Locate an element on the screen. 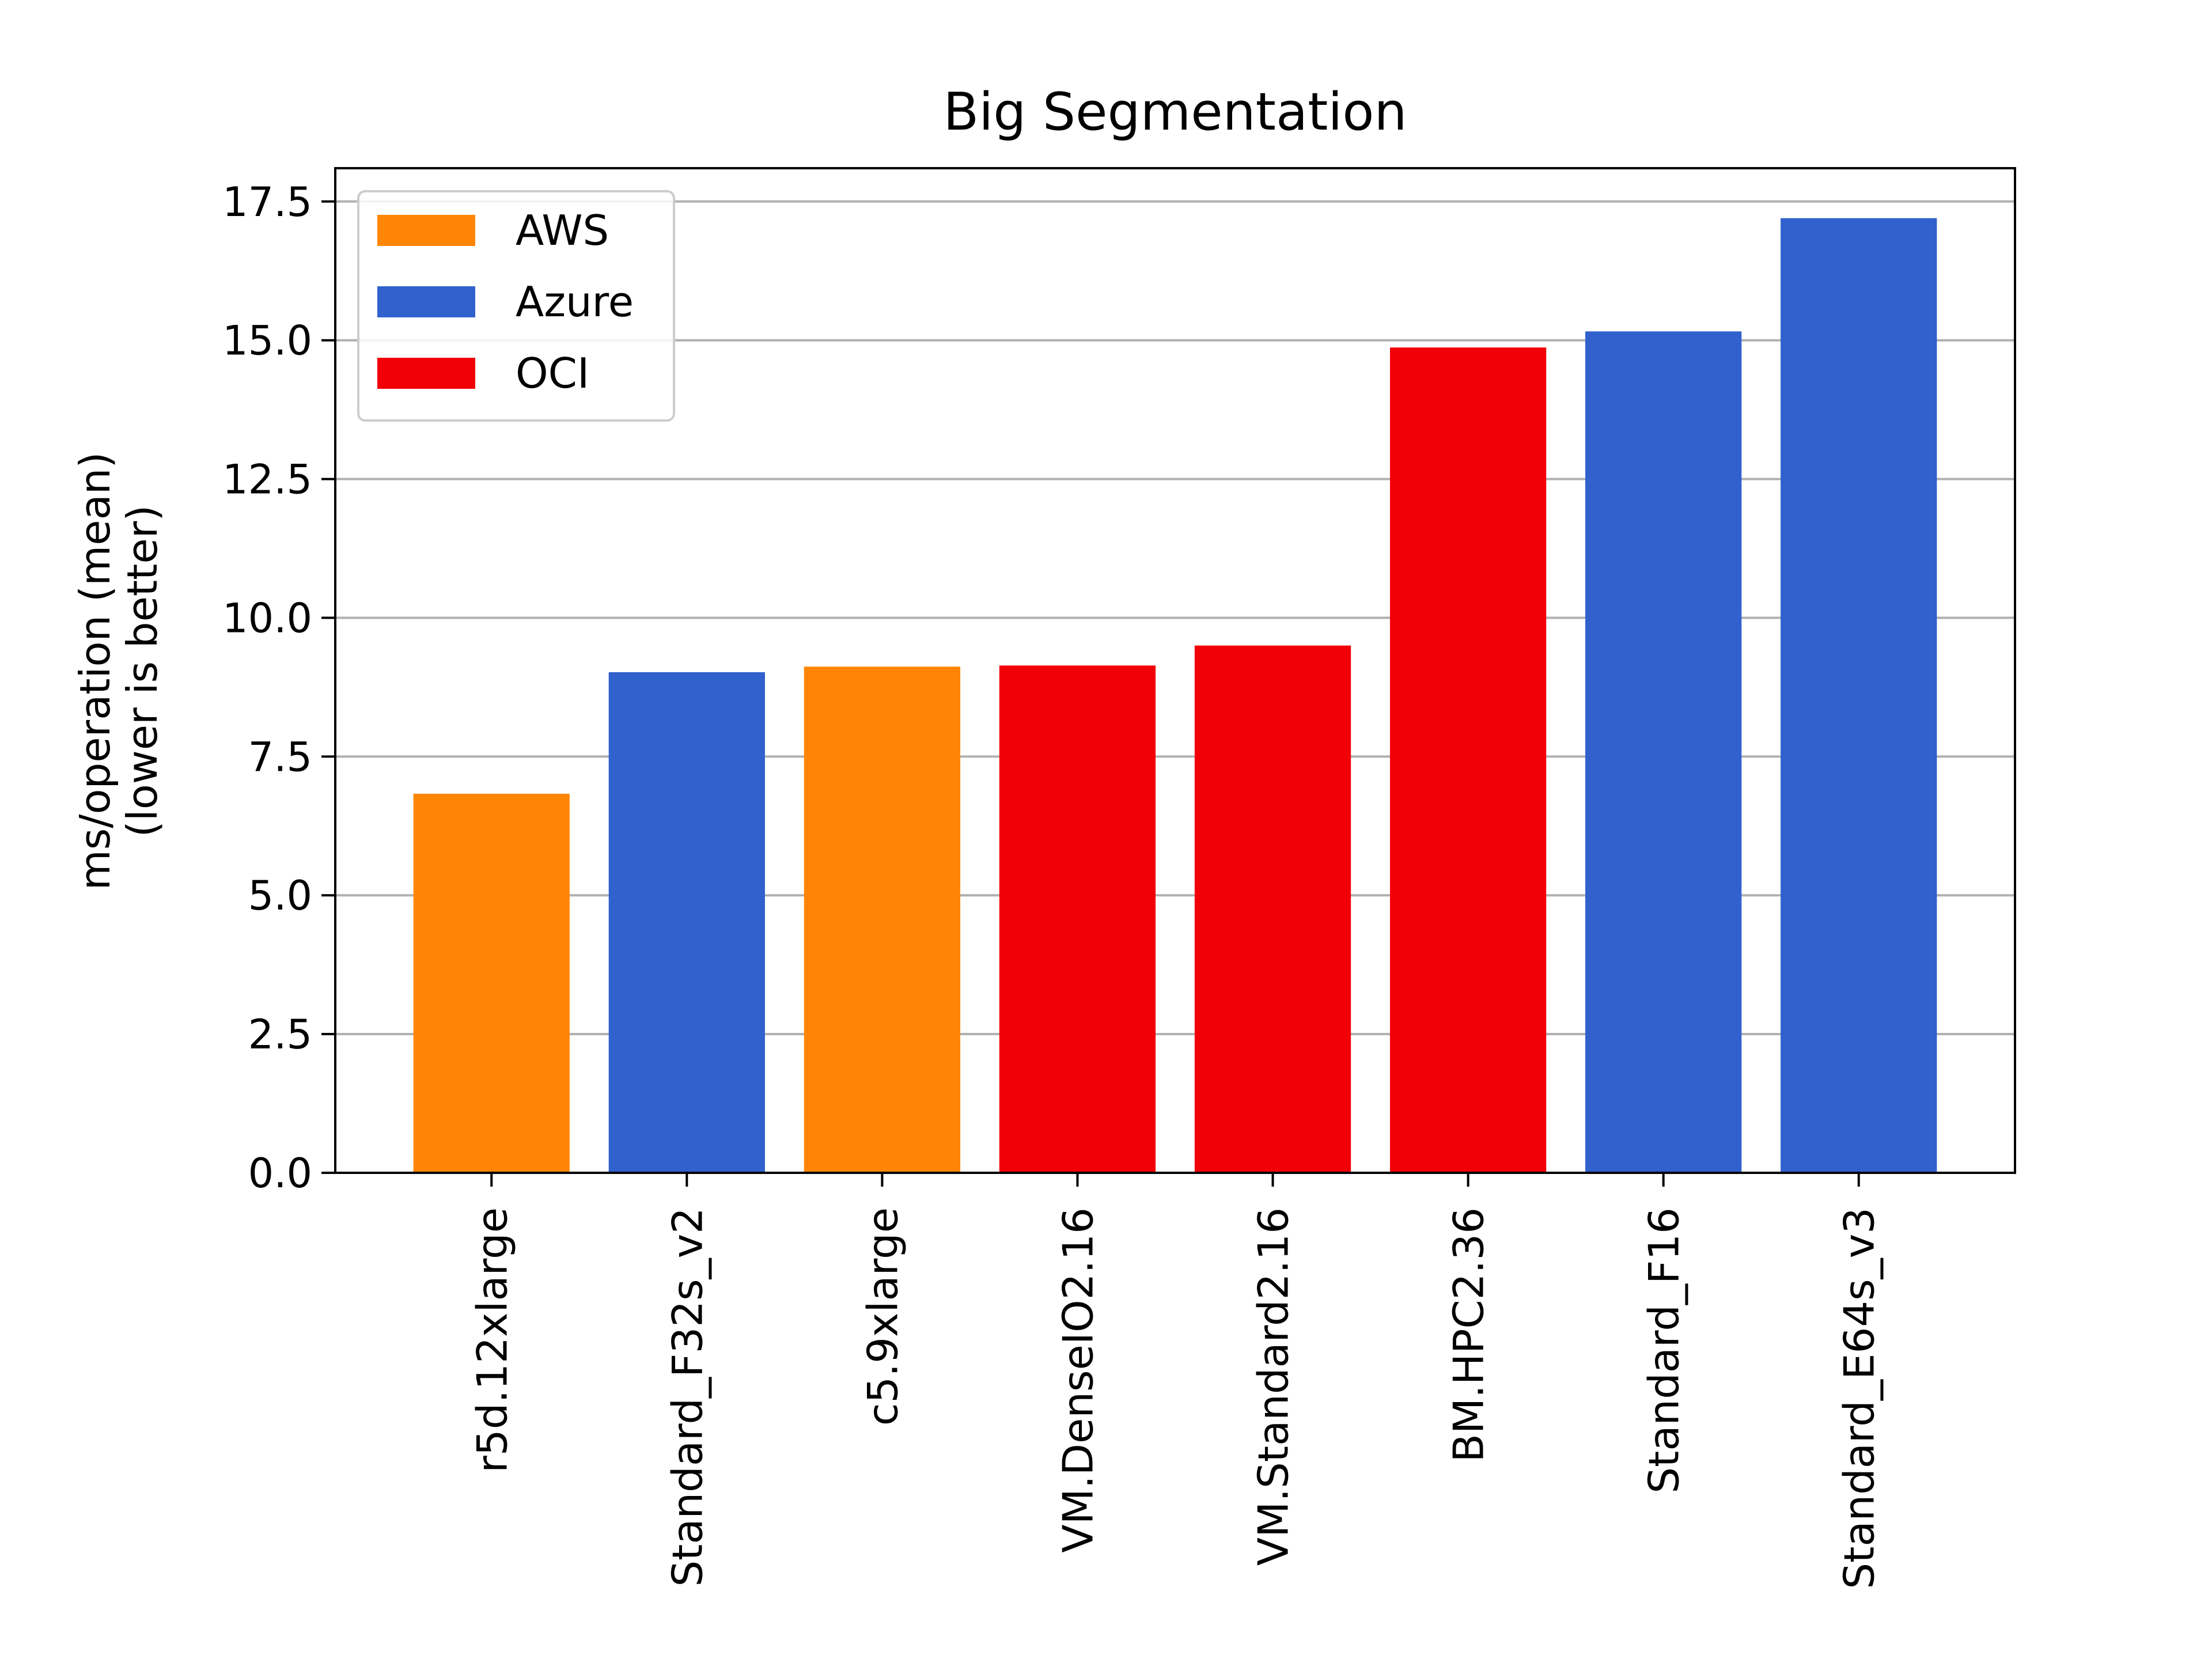 The image size is (2212, 1659). y-tick-label: 2.5 is located at coordinates (280, 1034).